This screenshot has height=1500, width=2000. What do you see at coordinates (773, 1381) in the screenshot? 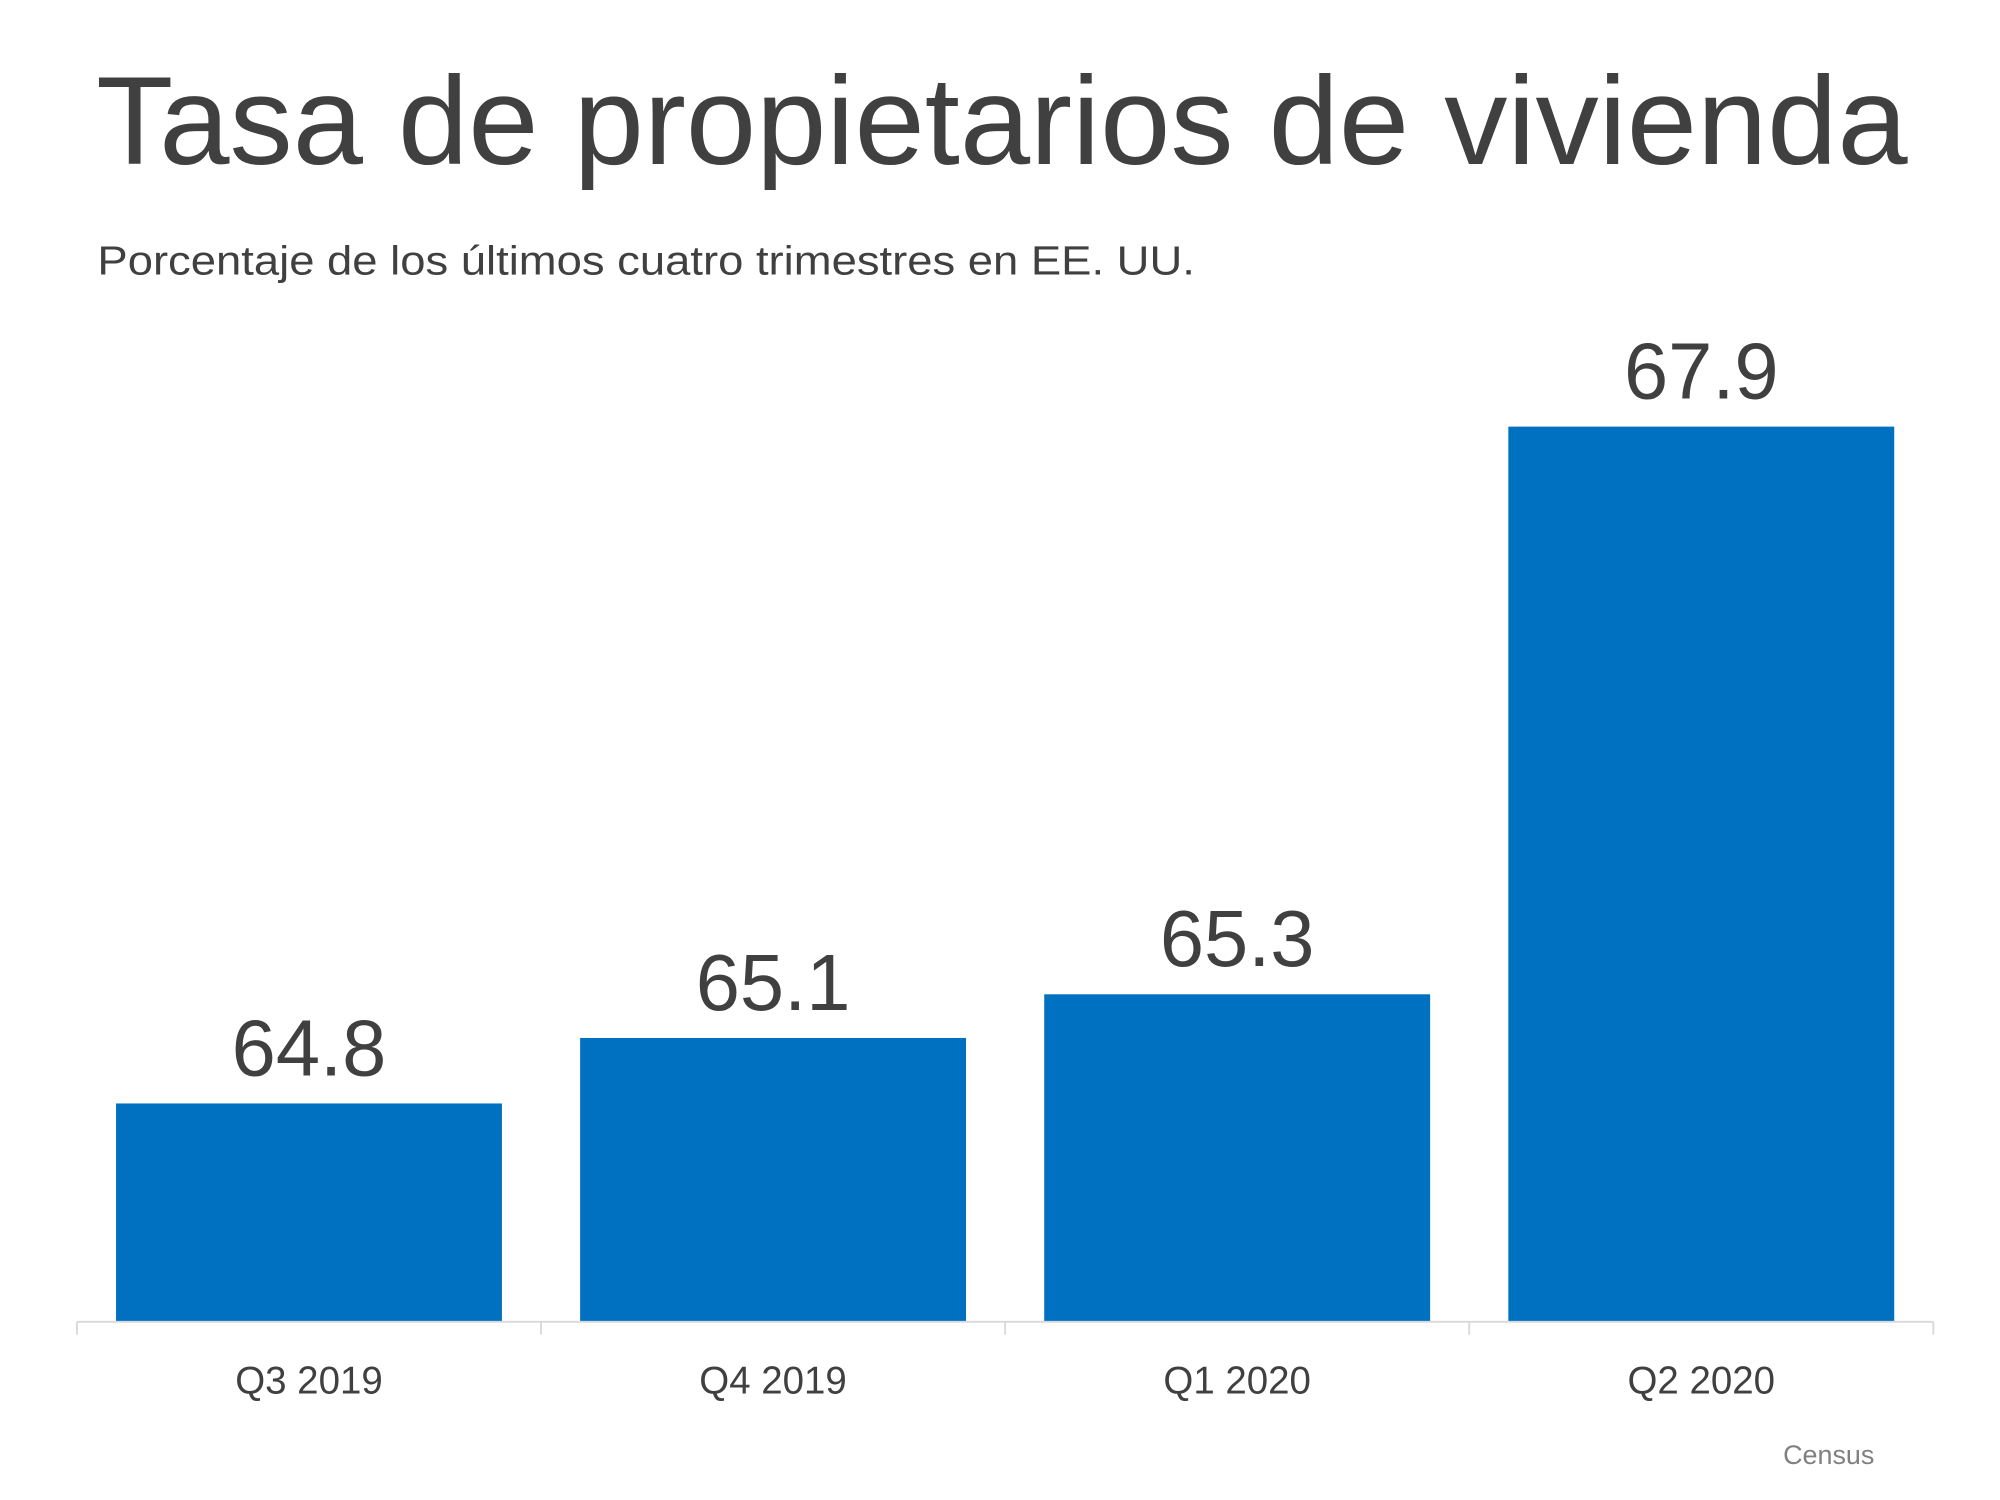
I see `x-tick-label: Q4 2019` at bounding box center [773, 1381].